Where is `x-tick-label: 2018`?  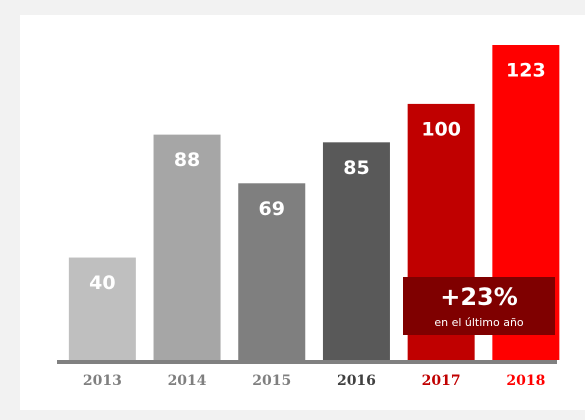 x-tick-label: 2018 is located at coordinates (525, 381).